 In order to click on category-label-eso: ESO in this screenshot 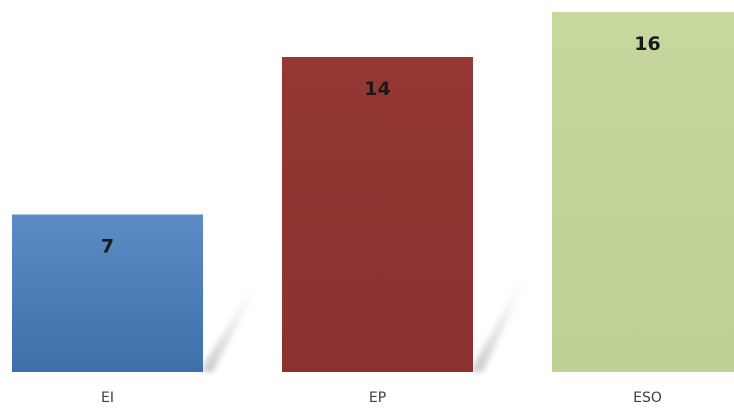, I will do `click(647, 398)`.